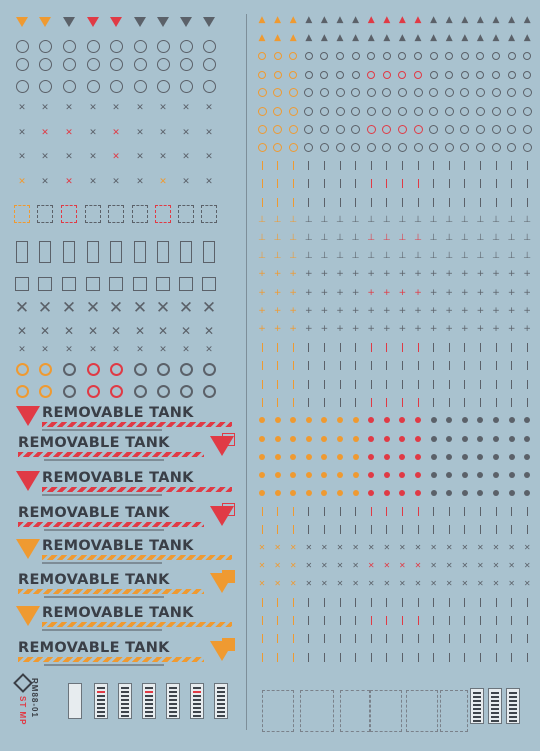 Image resolution: width=540 pixels, height=751 pixels. What do you see at coordinates (111, 591) in the screenshot?
I see `hazard-stripe` at bounding box center [111, 591].